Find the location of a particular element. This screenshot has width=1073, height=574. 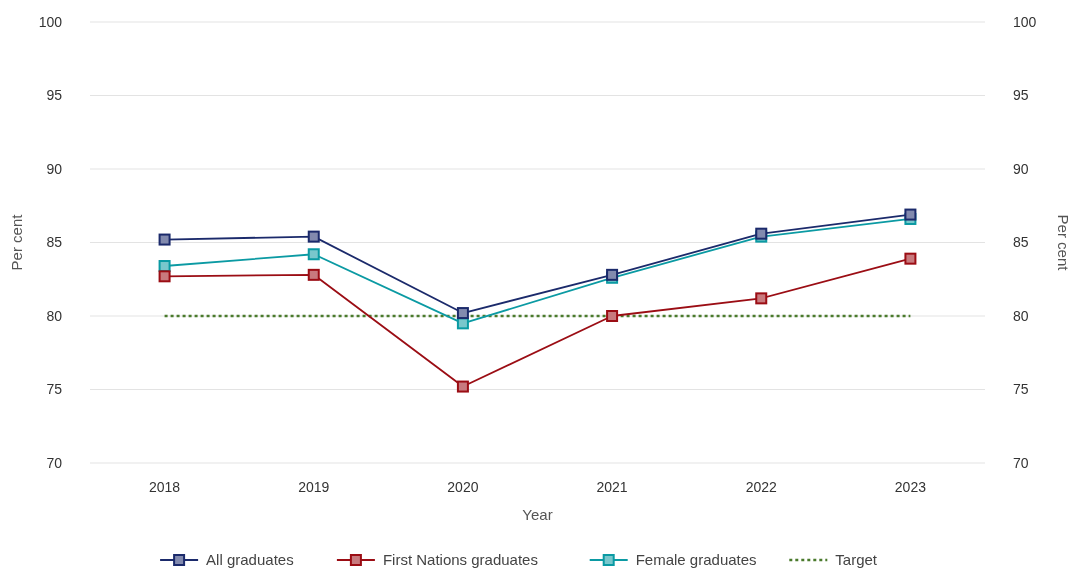

y-tick-label: 80 is located at coordinates (54, 315).